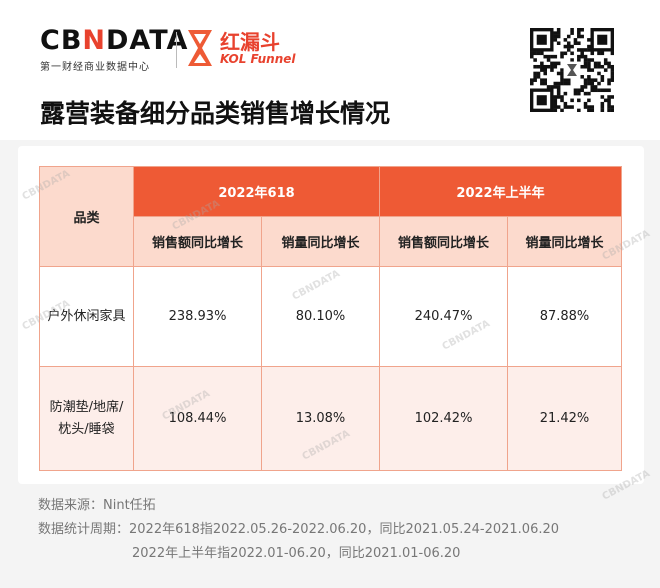 The width and height of the screenshot is (660, 588). I want to click on group-header-h1: 2022年上半年, so click(501, 191).